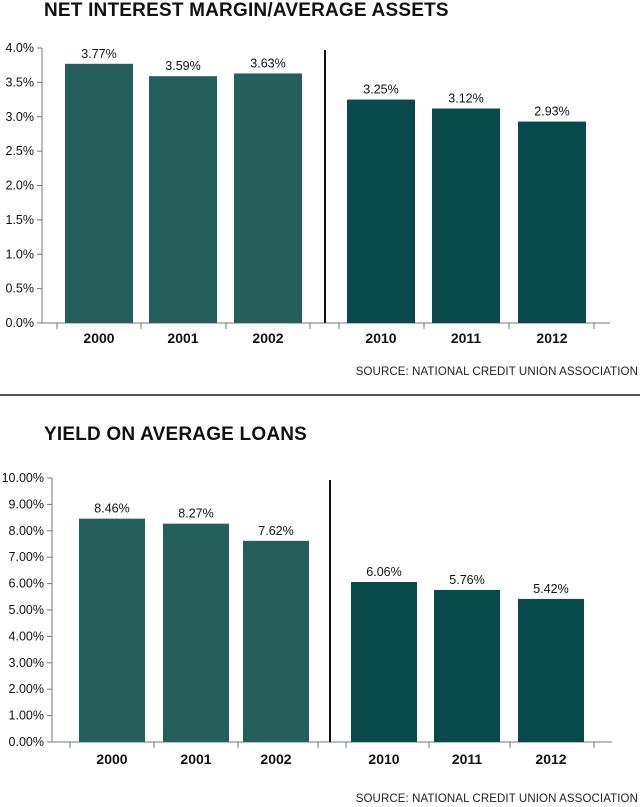 The width and height of the screenshot is (640, 807). Describe the element at coordinates (20, 323) in the screenshot. I see `y-tick-label: 0.0%` at that location.